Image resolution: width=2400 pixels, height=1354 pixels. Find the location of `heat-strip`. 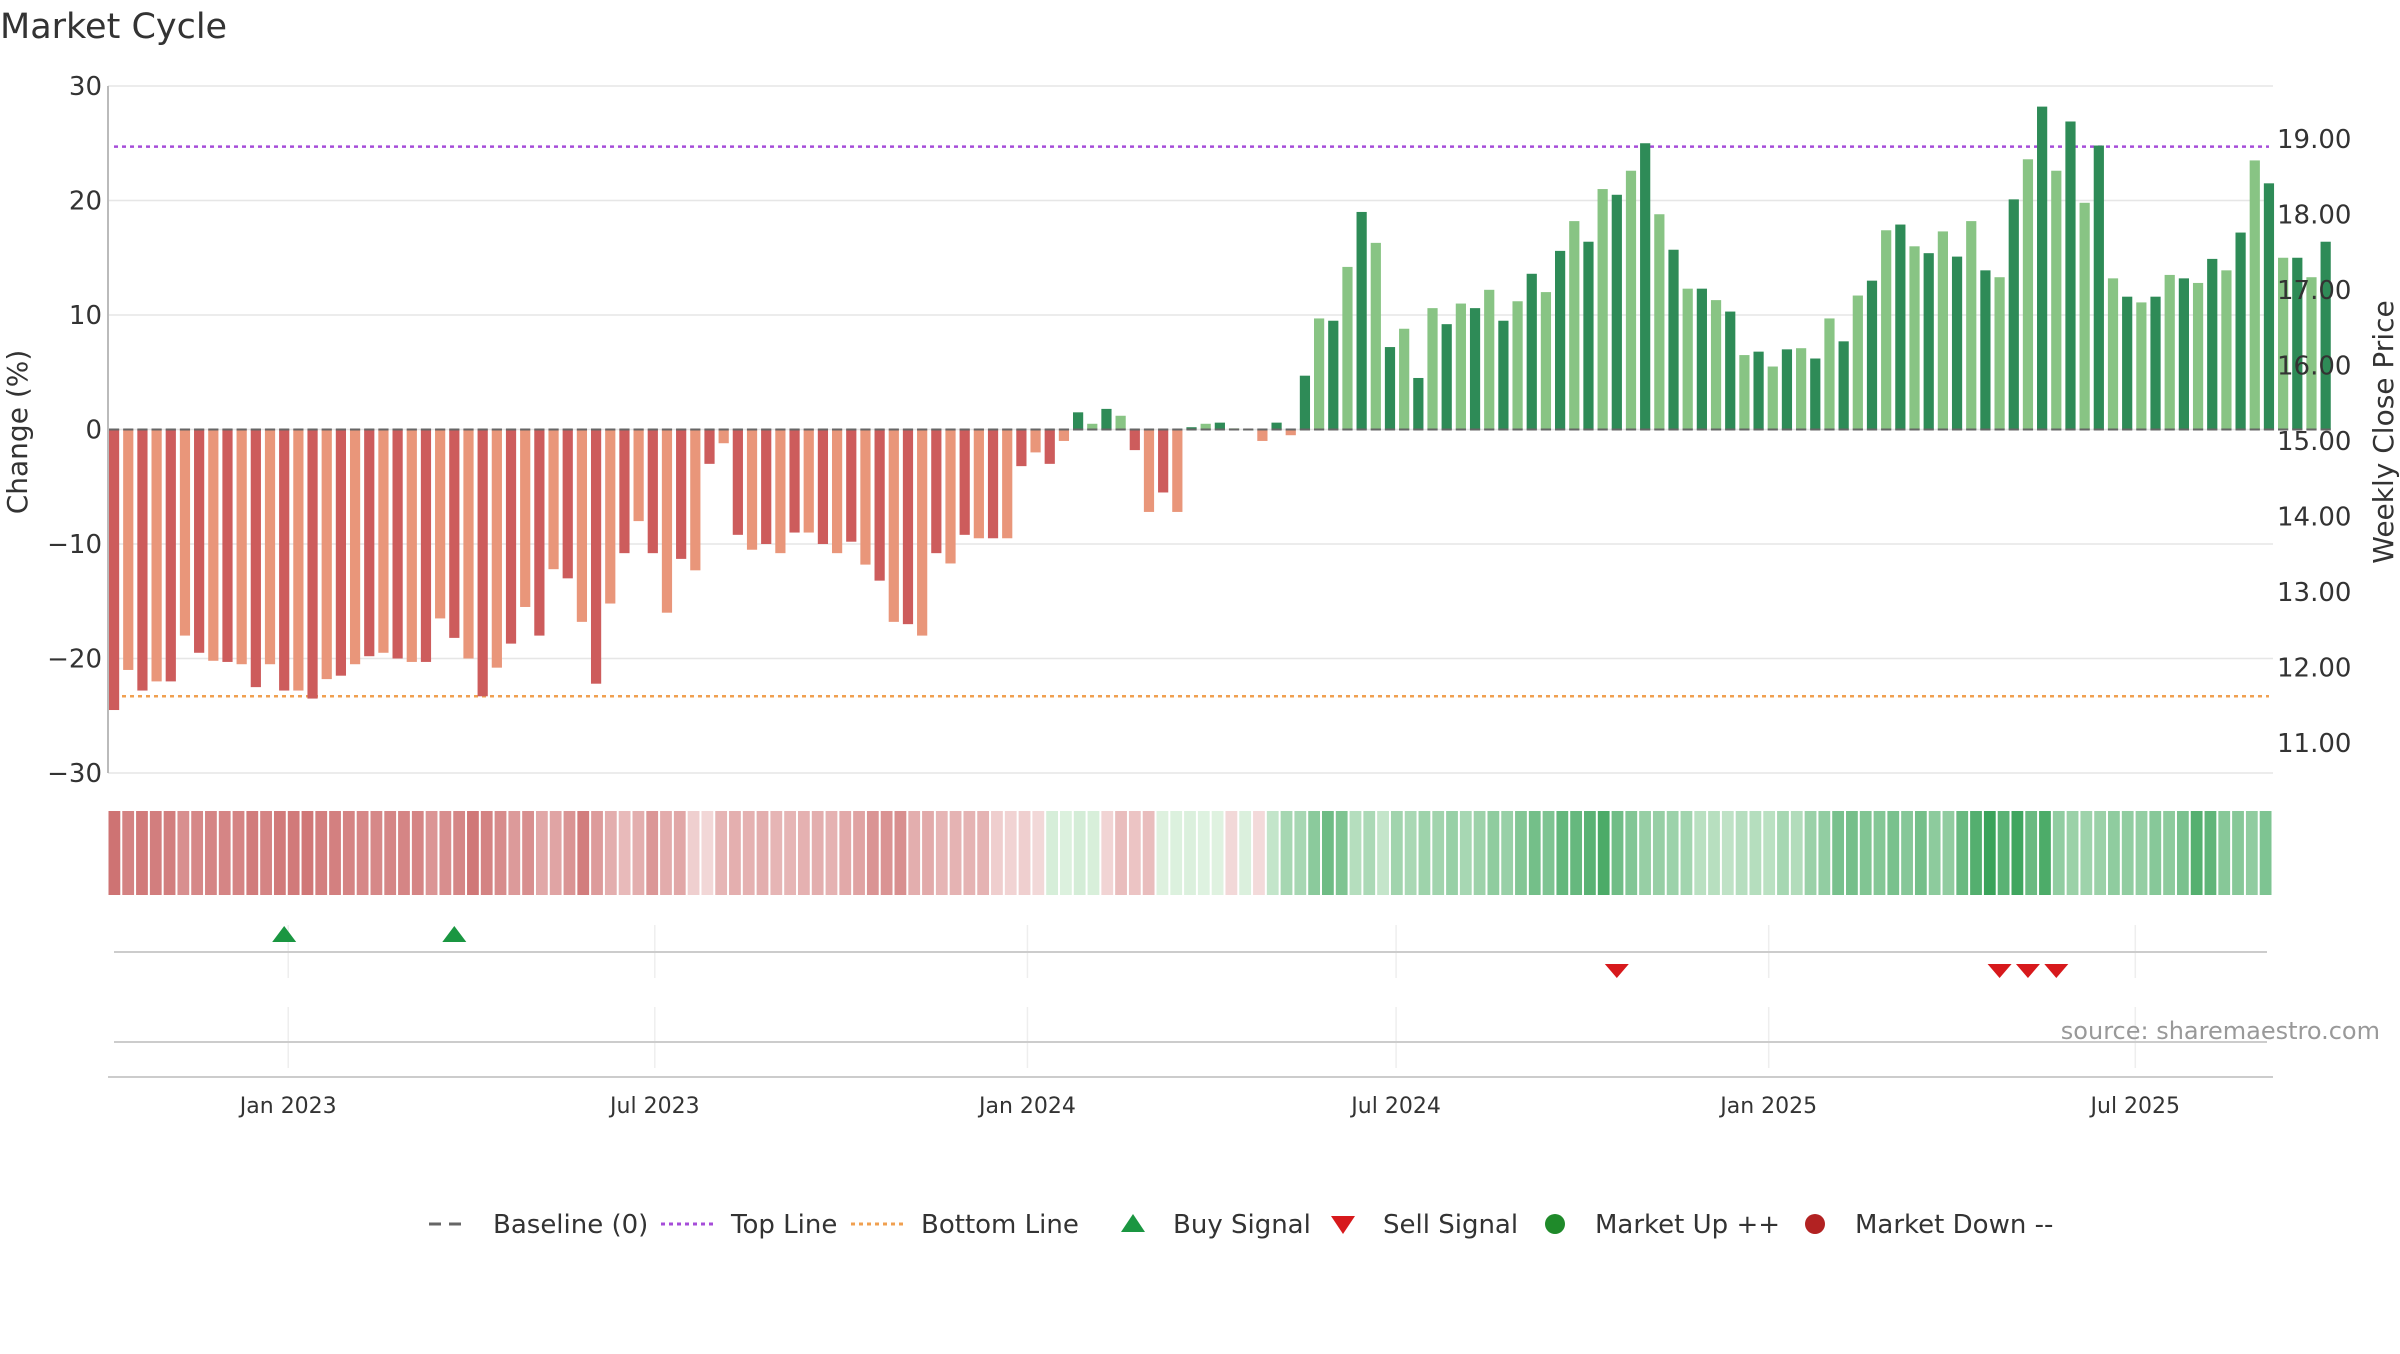

heat-strip is located at coordinates (1190, 853).